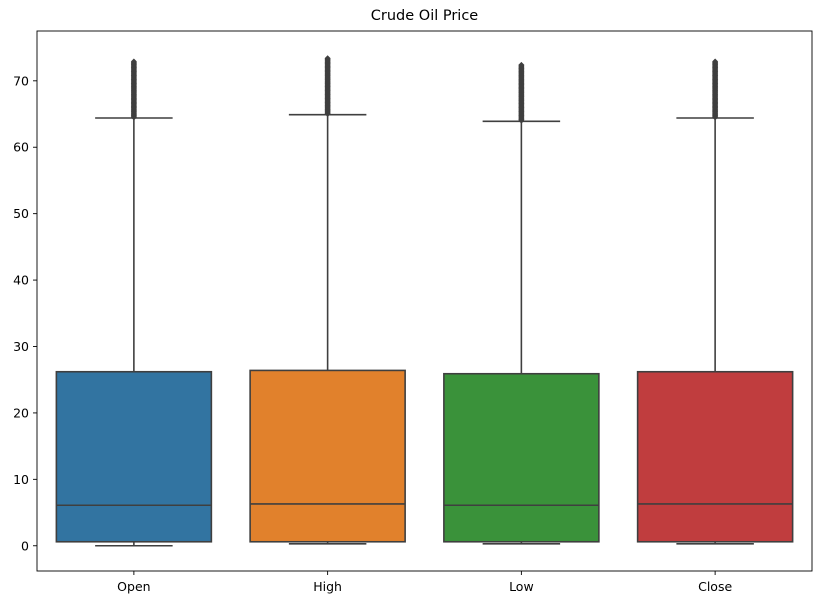 This screenshot has height=609, width=822. Describe the element at coordinates (21, 280) in the screenshot. I see `y-tick-label: 40` at that location.